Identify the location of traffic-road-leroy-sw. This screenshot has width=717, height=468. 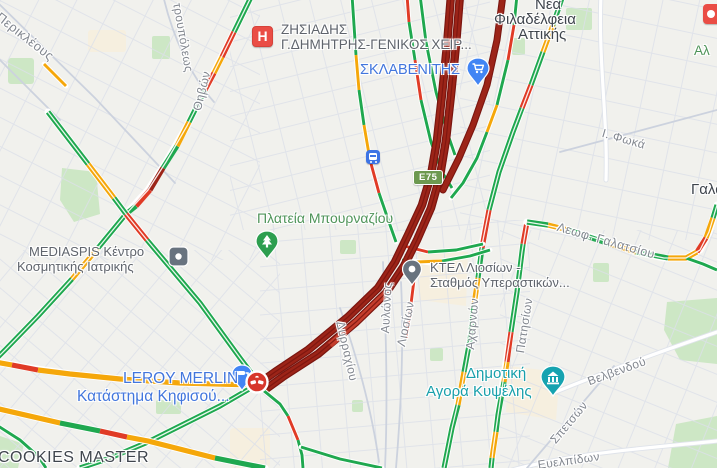
(168, 424).